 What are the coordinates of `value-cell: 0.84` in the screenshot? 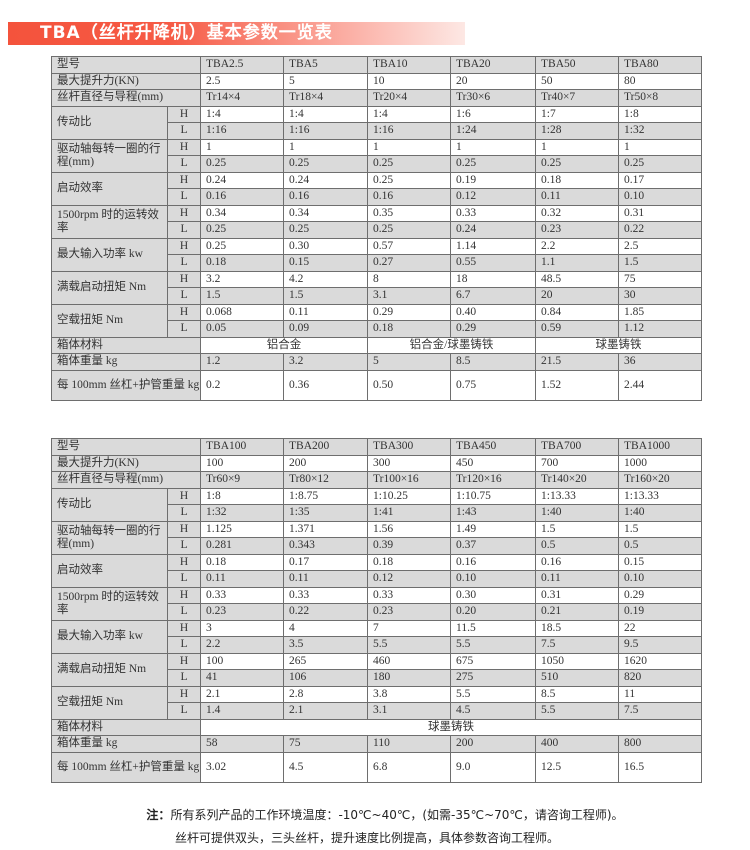 It's located at (577, 312).